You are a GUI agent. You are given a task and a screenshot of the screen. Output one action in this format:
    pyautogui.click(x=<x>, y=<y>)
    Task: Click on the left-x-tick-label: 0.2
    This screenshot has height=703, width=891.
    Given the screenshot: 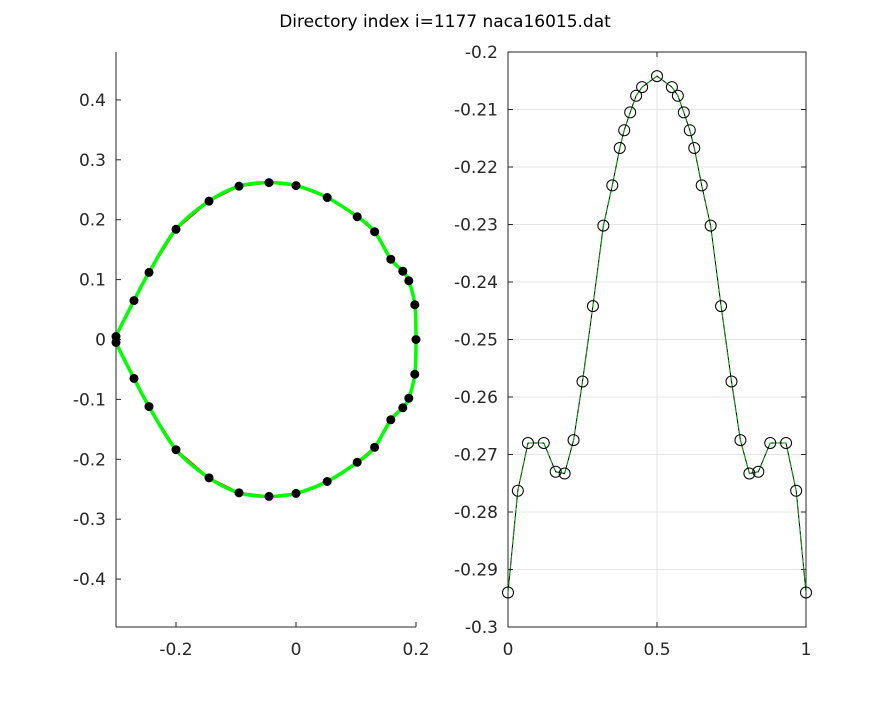 What is the action you would take?
    pyautogui.click(x=415, y=650)
    